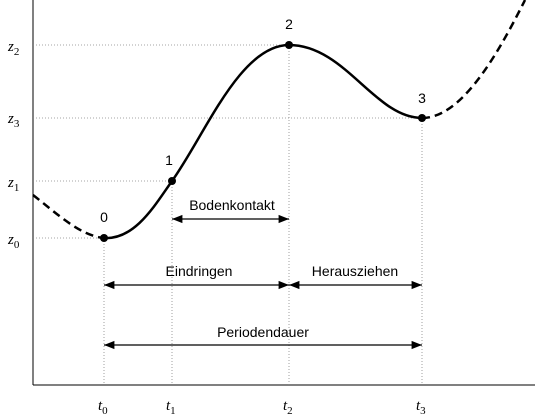 Image resolution: width=535 pixels, height=418 pixels. What do you see at coordinates (17, 124) in the screenshot?
I see `z-index: 3` at bounding box center [17, 124].